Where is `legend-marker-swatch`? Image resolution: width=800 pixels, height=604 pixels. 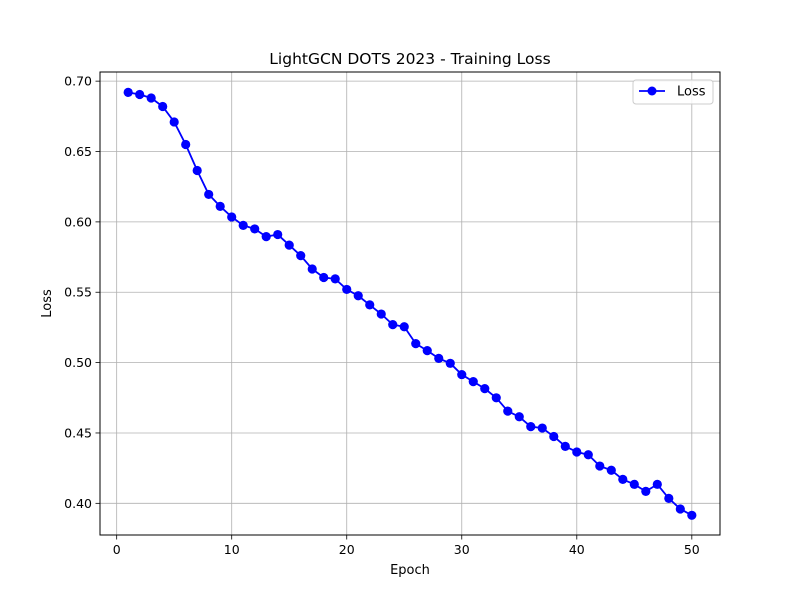 legend-marker-swatch is located at coordinates (652, 91).